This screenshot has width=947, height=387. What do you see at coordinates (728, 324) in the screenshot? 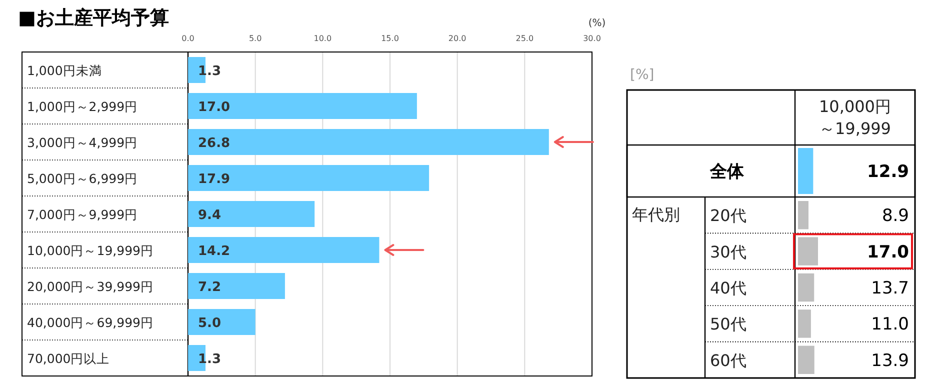
I see `y-tick-label: 50代` at bounding box center [728, 324].